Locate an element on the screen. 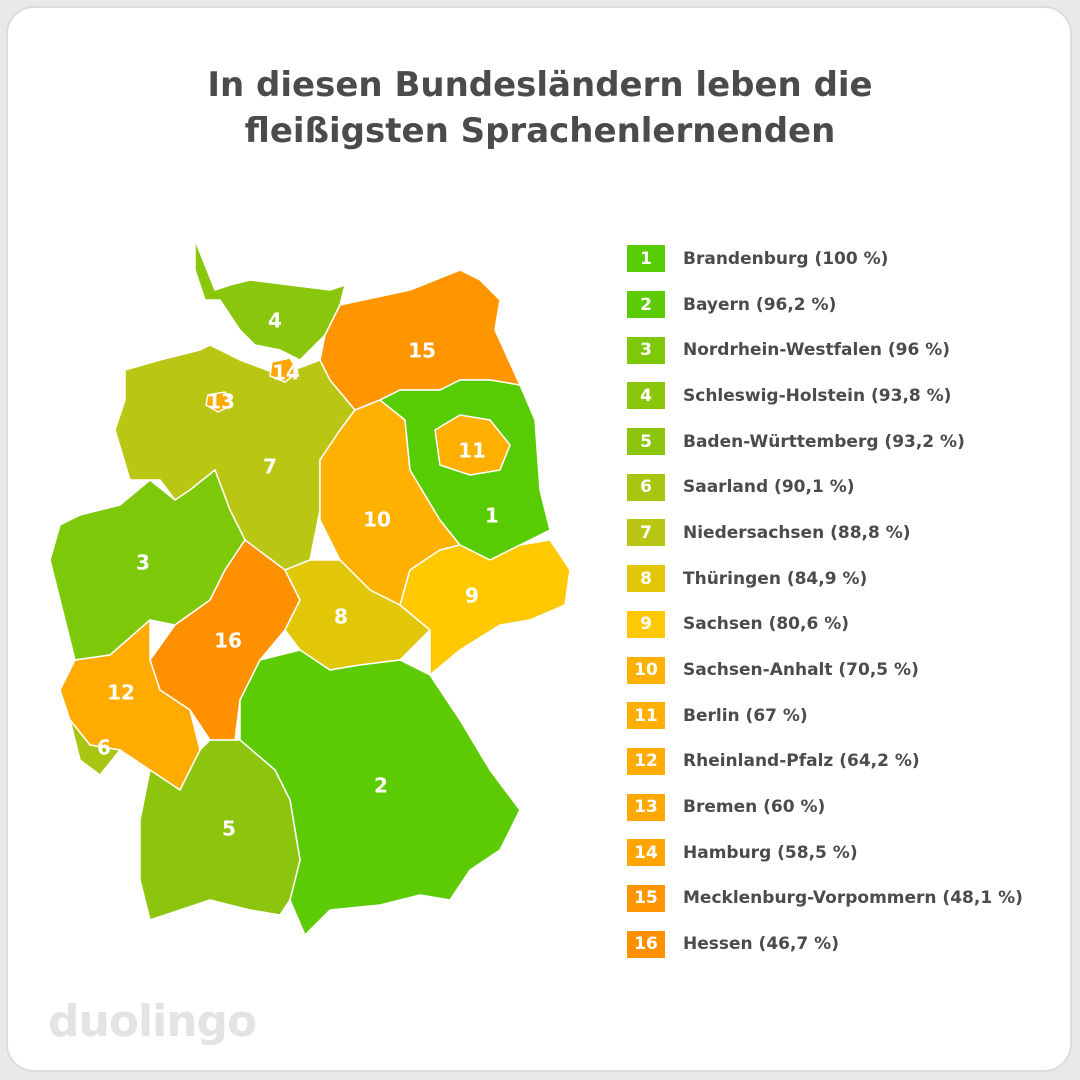  legend-item: 14 Hamburg (58,5 %) is located at coordinates (825, 853).